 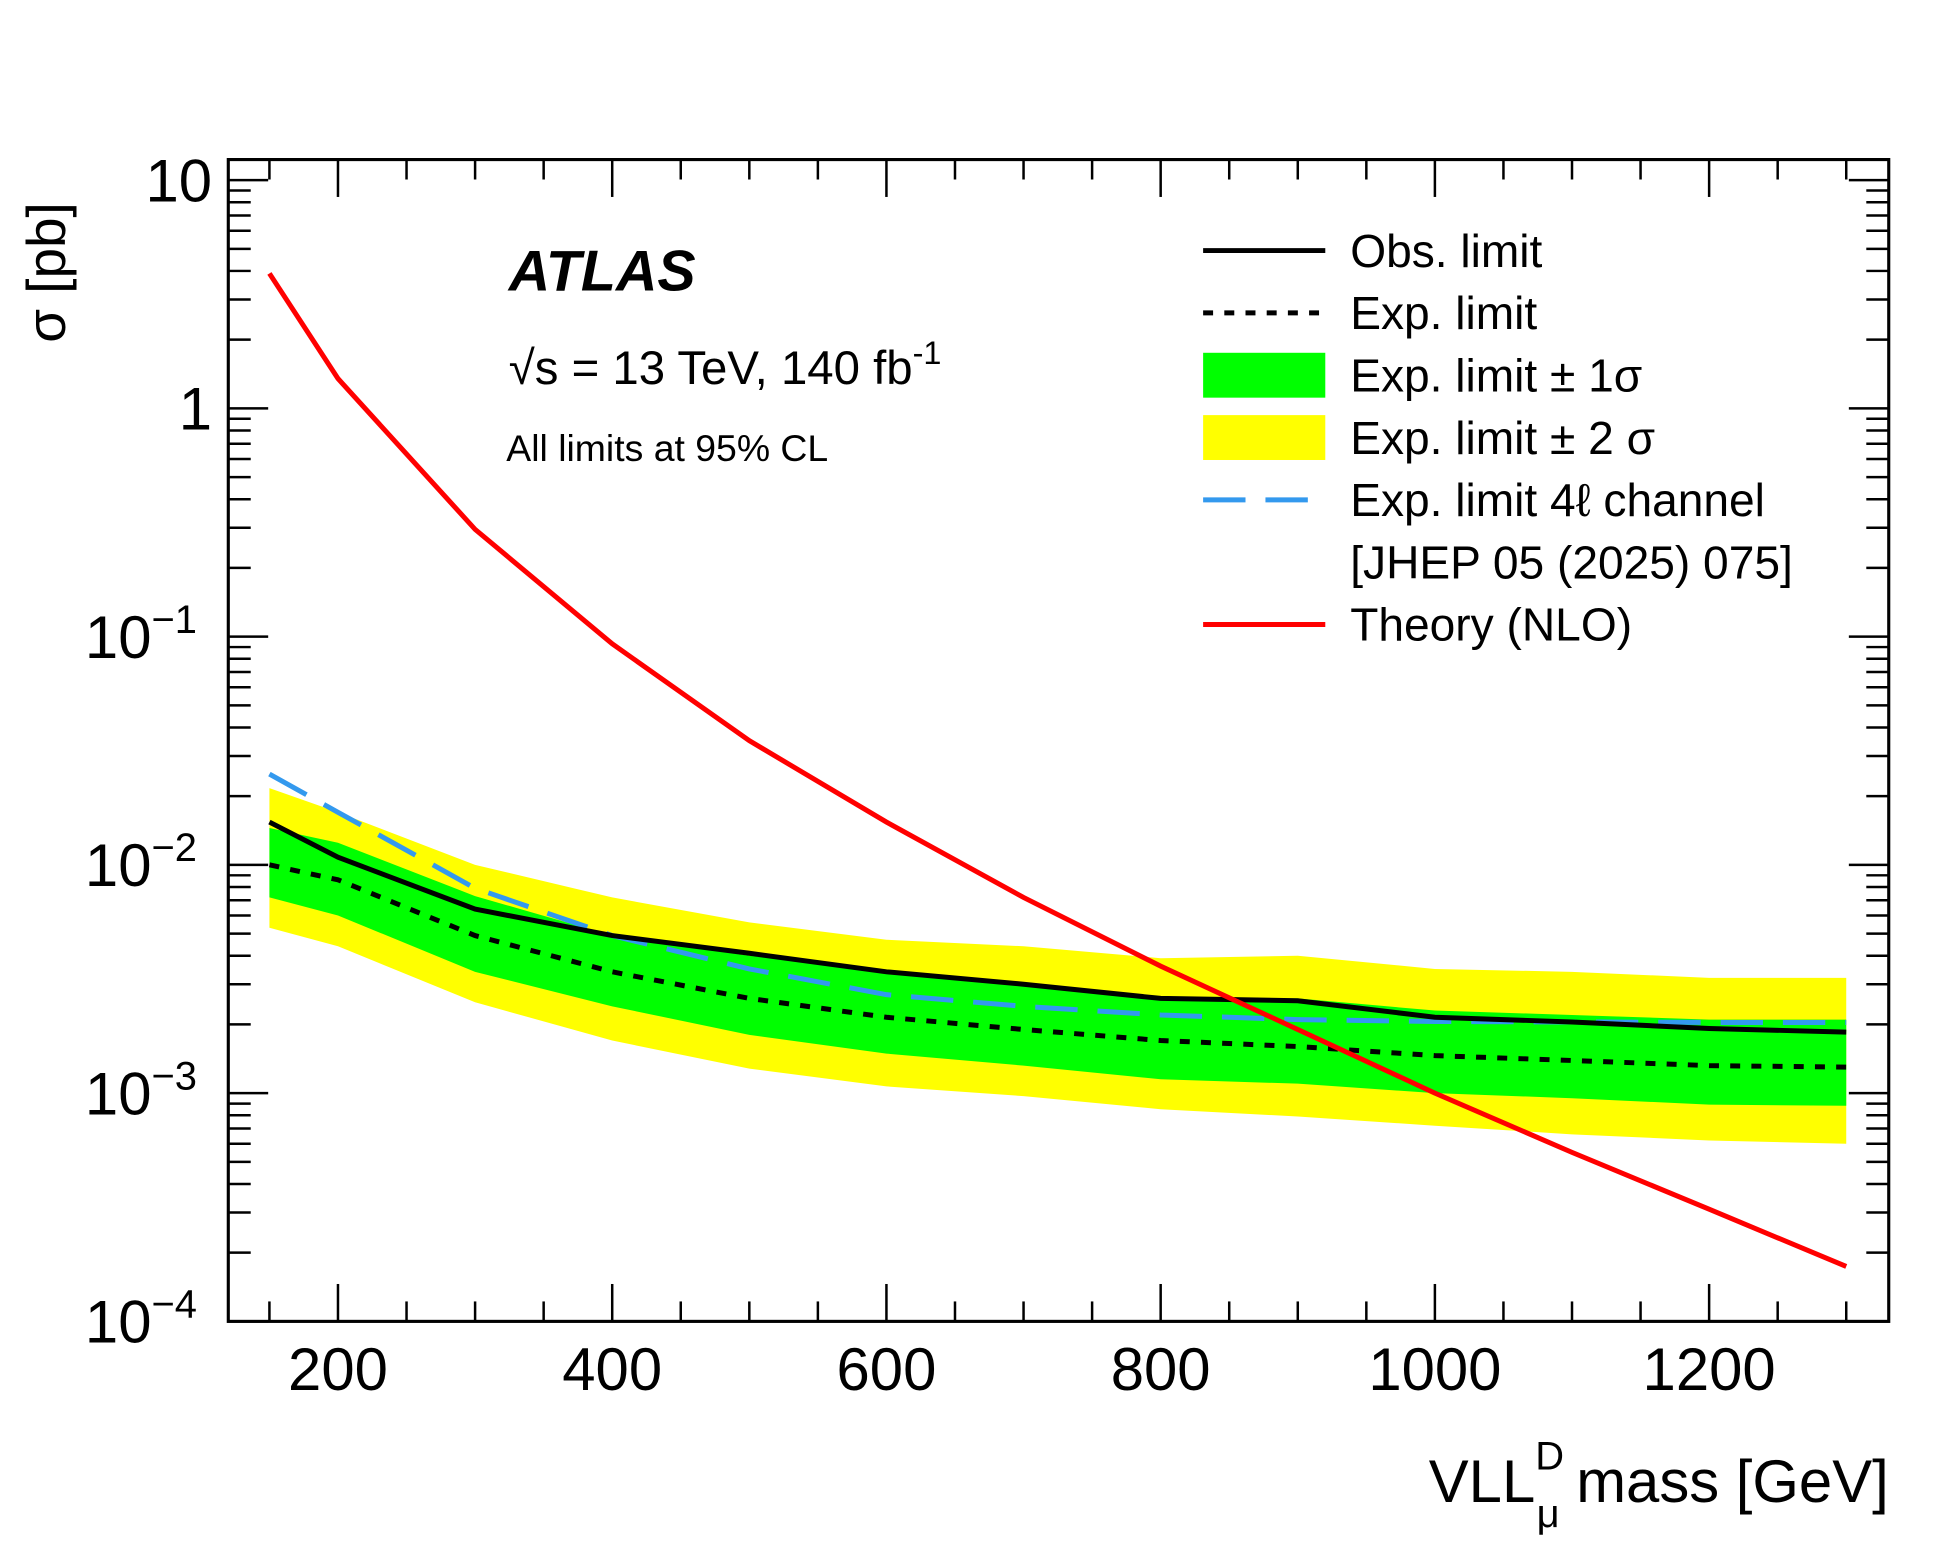 I want to click on x-axis-label: VLLD μ mass [GeV], so click(x=1659, y=1485).